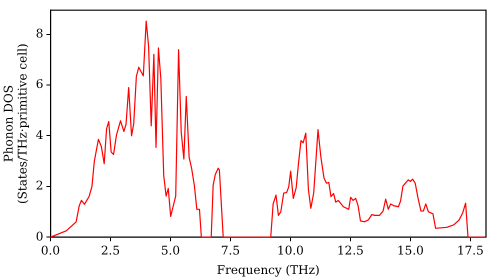 The height and width of the screenshot is (280, 500). I want to click on y-tick-label: 0, so click(40, 236).